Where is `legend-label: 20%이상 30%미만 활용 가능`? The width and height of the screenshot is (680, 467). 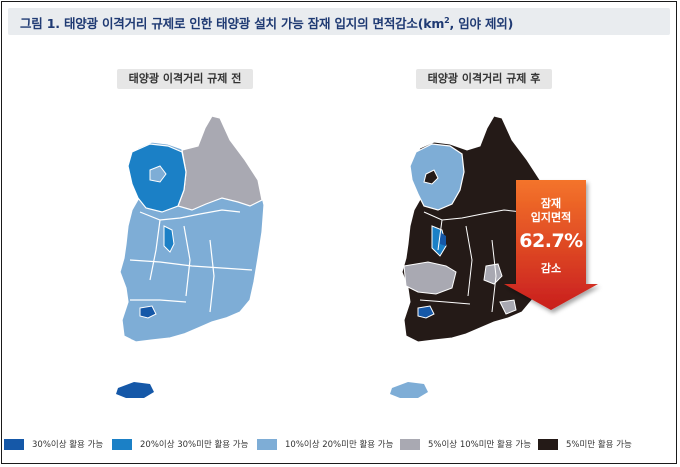 legend-label: 20%이상 30%미만 활용 가능 is located at coordinates (194, 445).